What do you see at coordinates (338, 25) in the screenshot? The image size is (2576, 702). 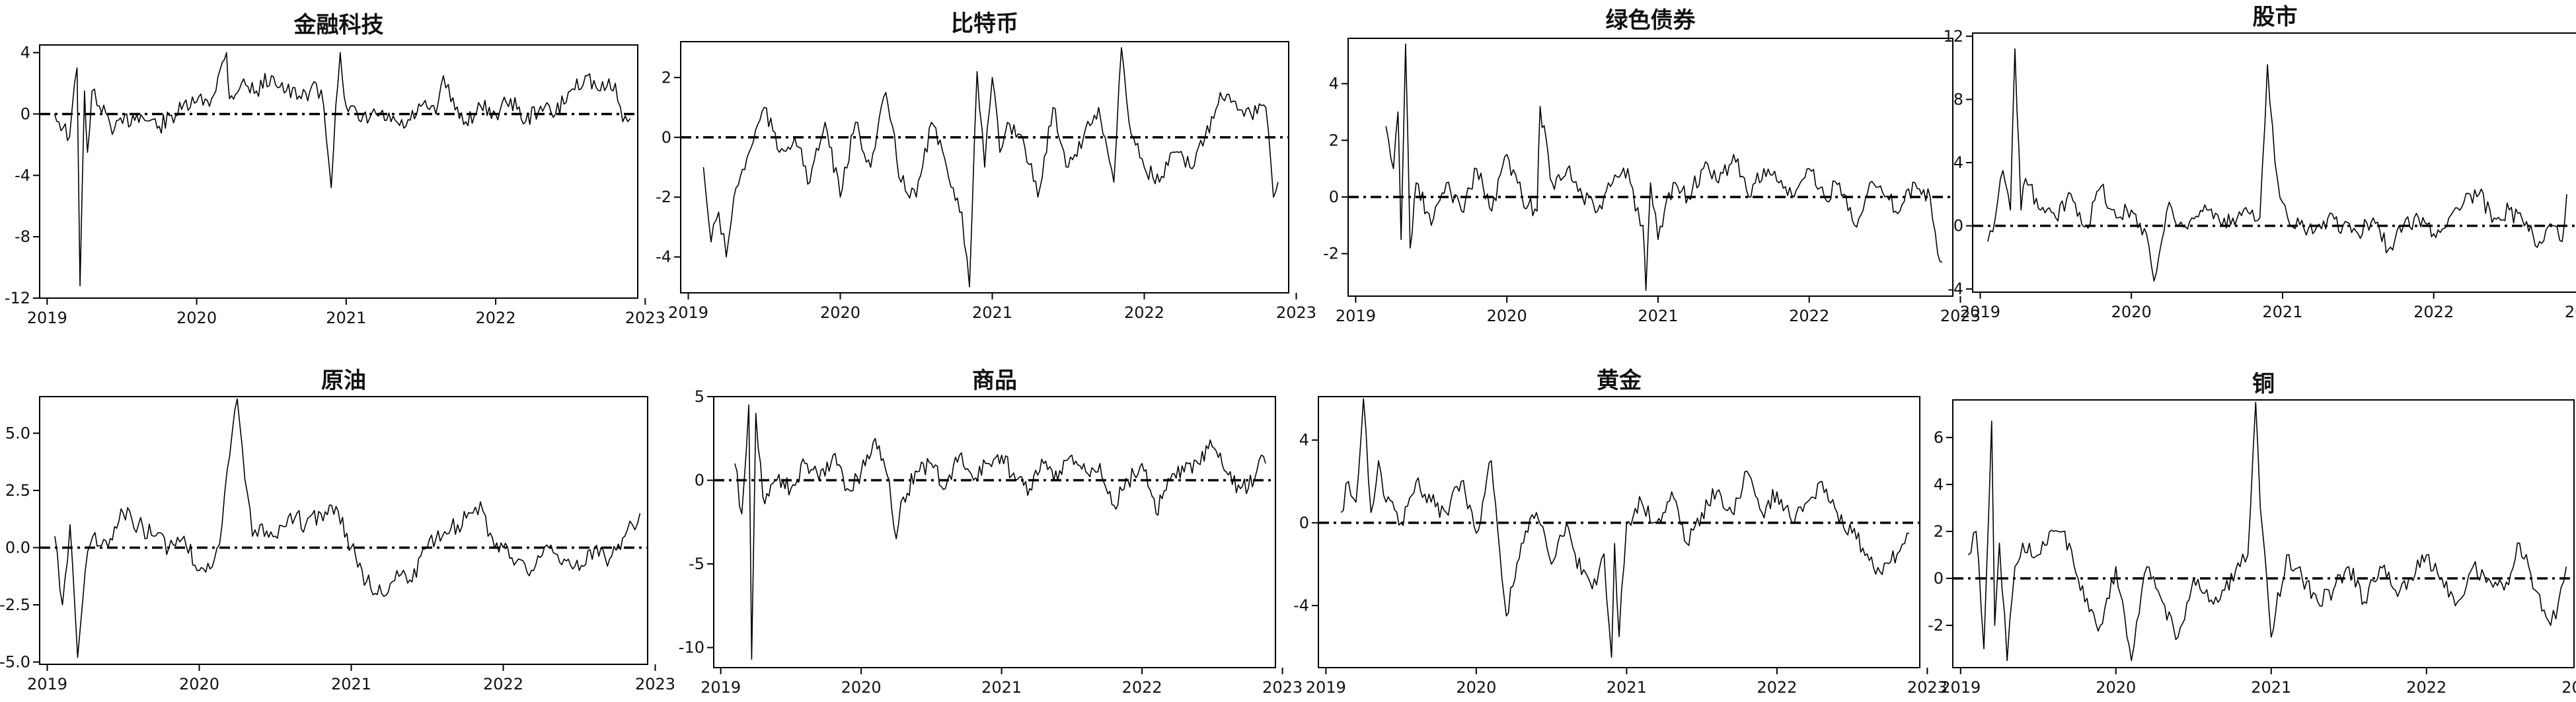 I see `panel-title: 金融科技` at bounding box center [338, 25].